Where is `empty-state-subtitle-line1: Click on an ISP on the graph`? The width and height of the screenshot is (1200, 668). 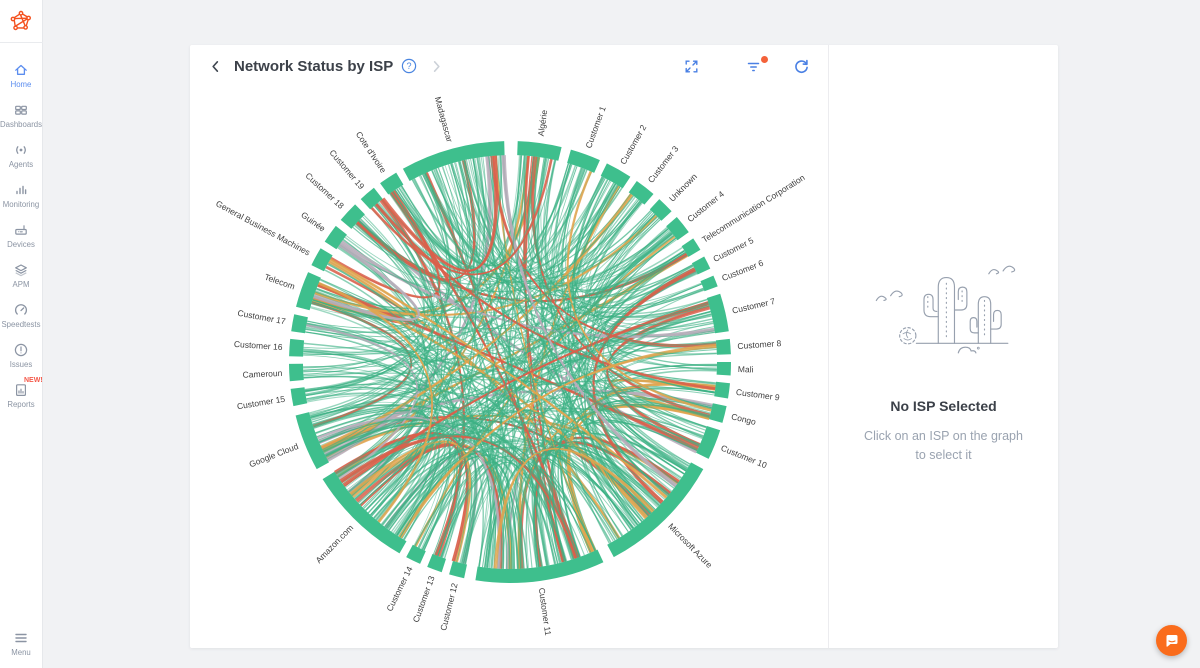 empty-state-subtitle-line1: Click on an ISP on the graph is located at coordinates (943, 436).